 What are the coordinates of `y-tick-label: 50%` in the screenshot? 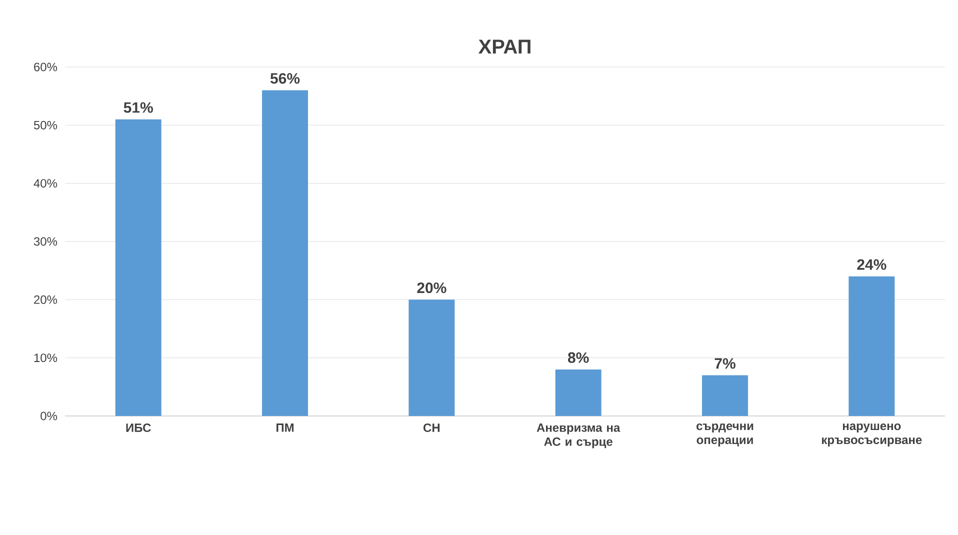 It's located at (46, 125).